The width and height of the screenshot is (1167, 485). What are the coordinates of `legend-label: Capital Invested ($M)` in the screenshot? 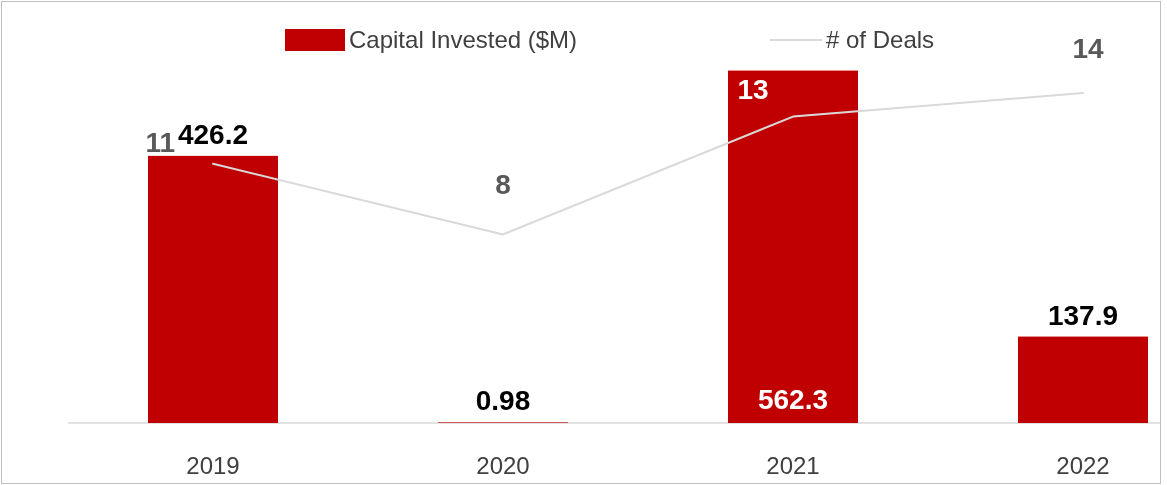 It's located at (463, 39).